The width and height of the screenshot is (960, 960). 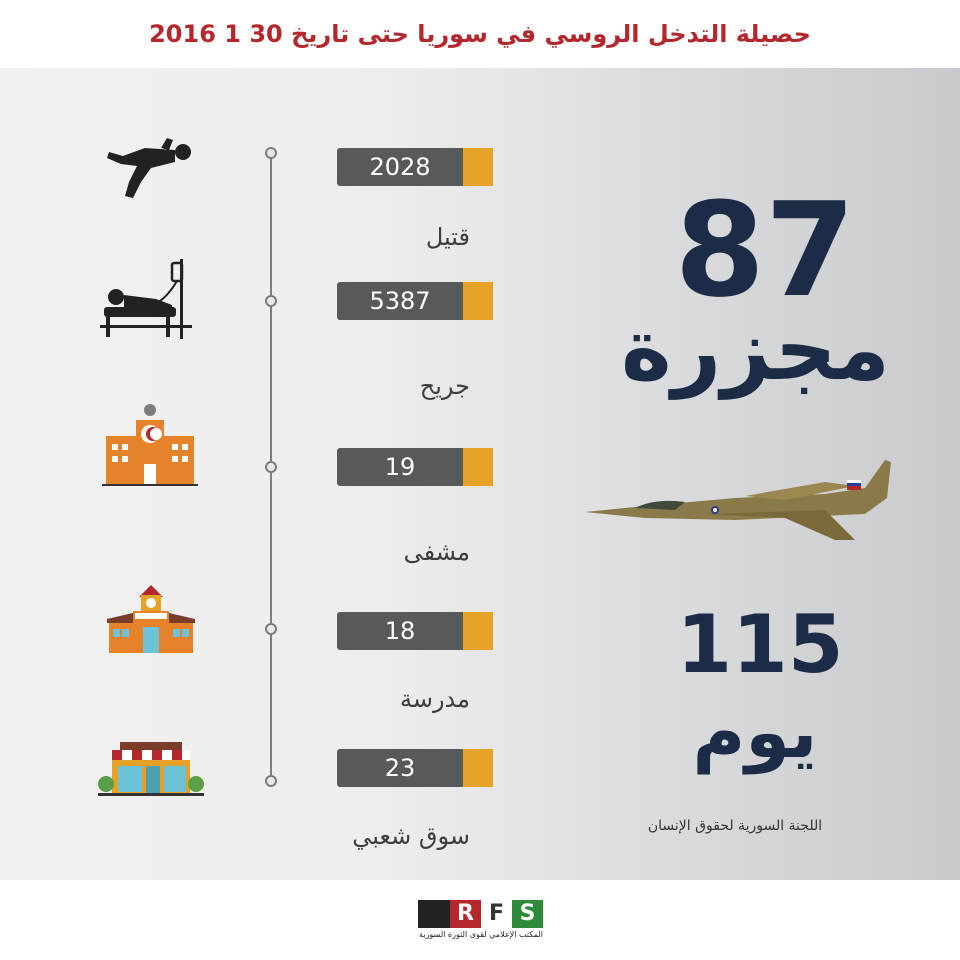 I want to click on stat-value: 2028, so click(x=400, y=167).